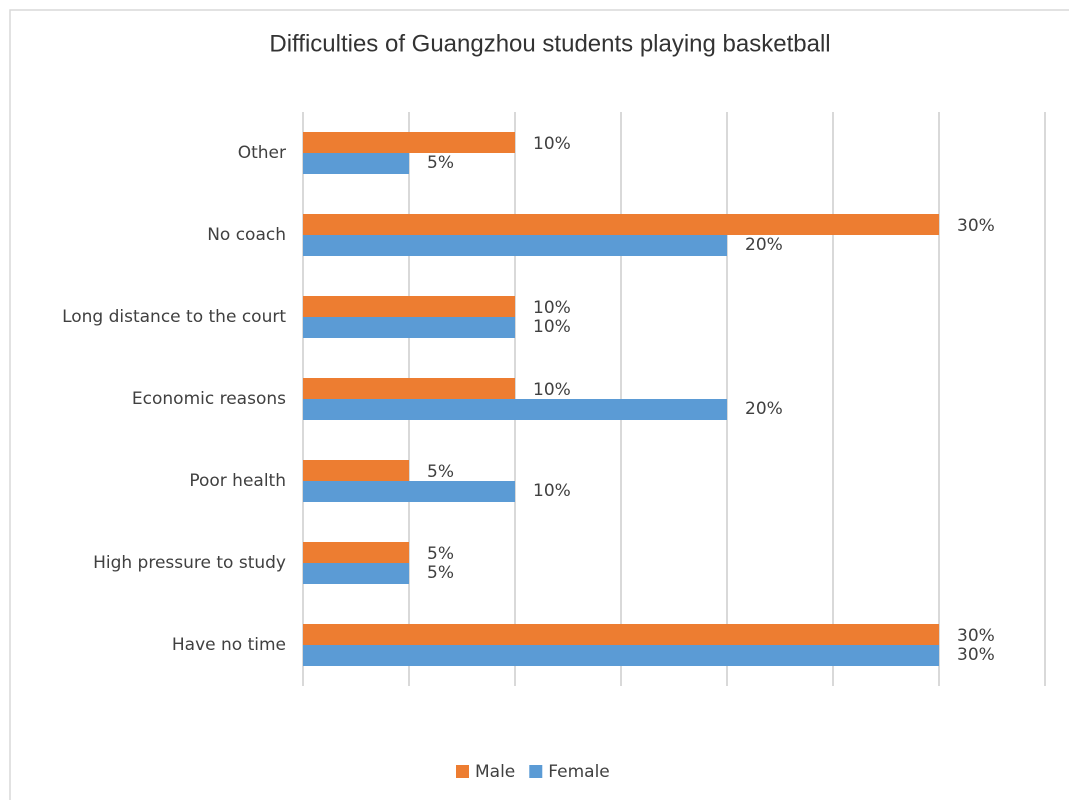 The height and width of the screenshot is (800, 1069). I want to click on y-tick-label: Economic reasons, so click(209, 399).